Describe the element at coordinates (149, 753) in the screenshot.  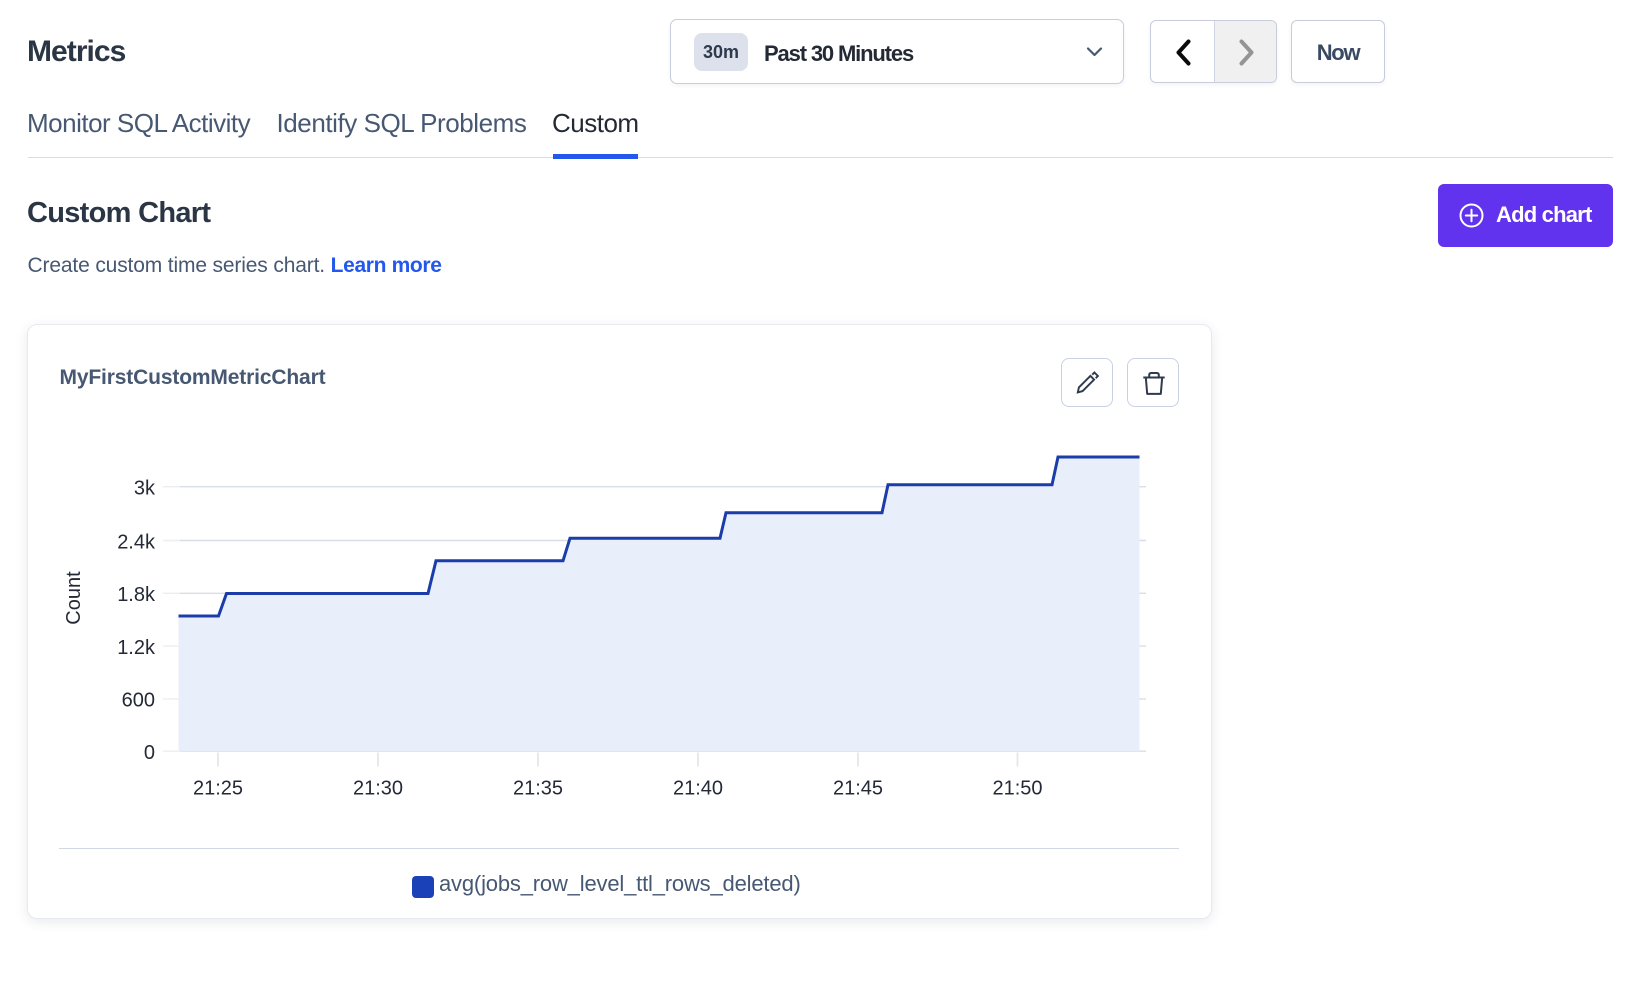
I see `svg-text: 0` at that location.